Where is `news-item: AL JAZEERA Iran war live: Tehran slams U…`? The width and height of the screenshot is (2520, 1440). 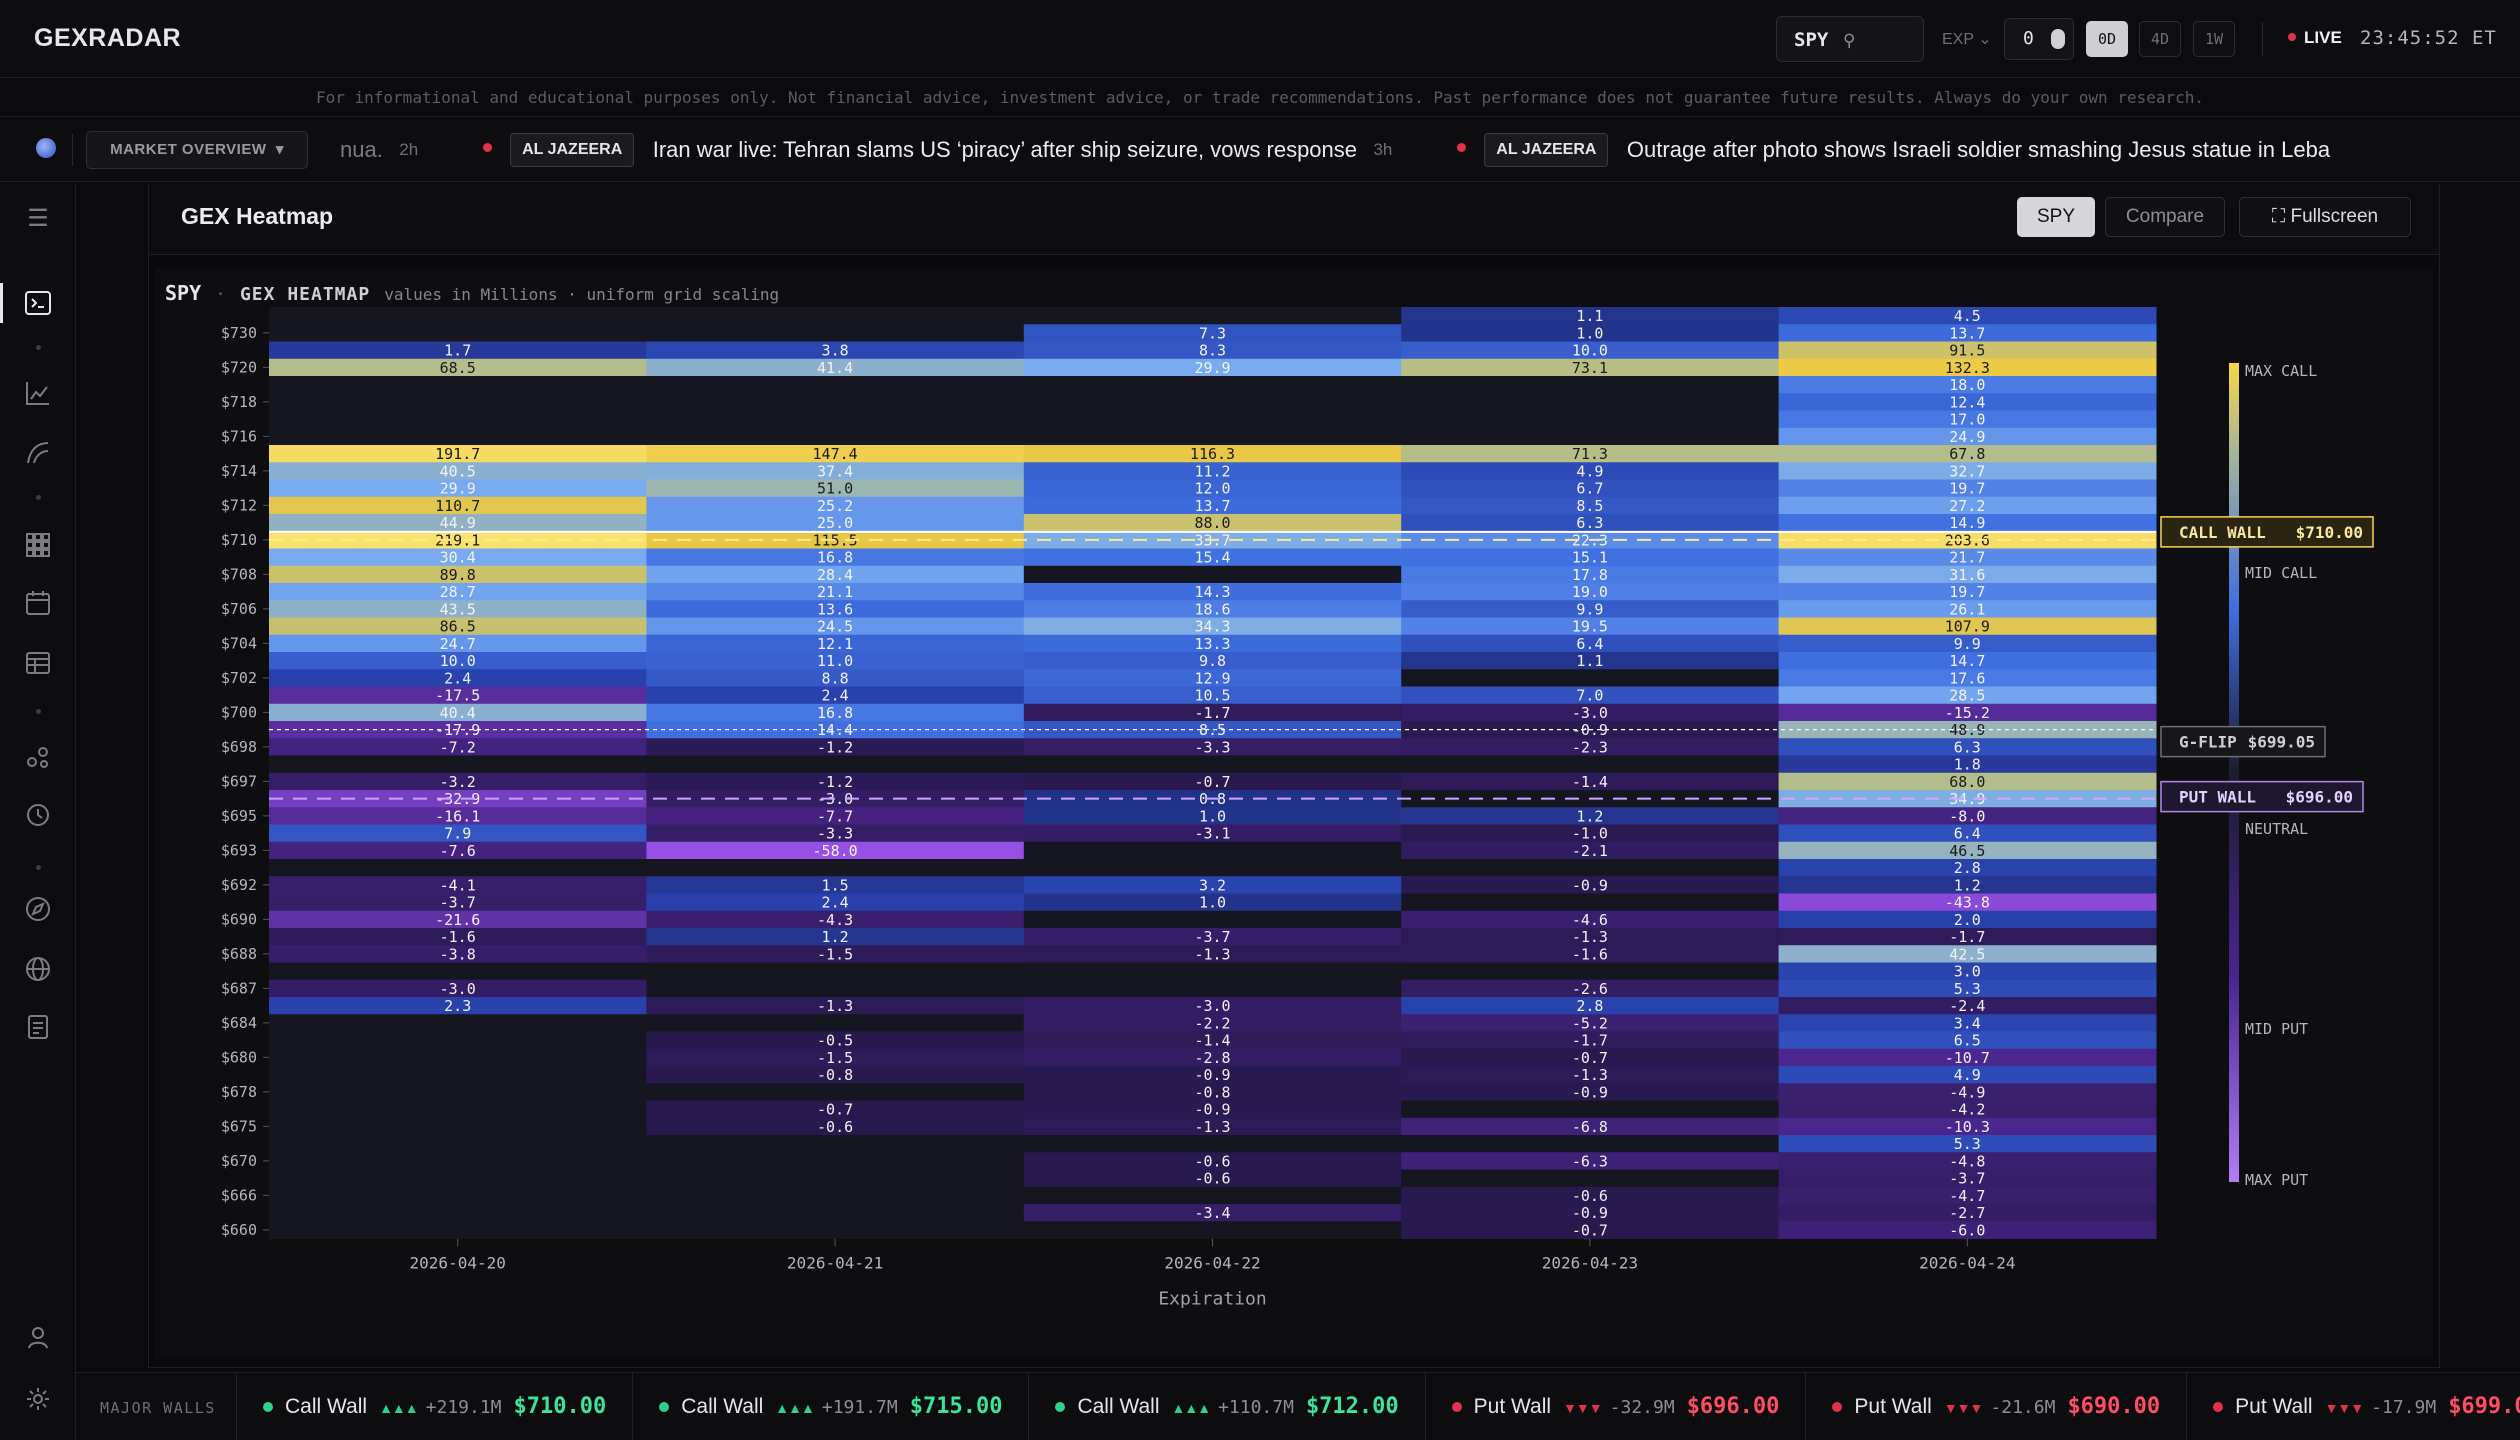
news-item: AL JAZEERA Iran war live: Tehran slams U… is located at coordinates (937, 149).